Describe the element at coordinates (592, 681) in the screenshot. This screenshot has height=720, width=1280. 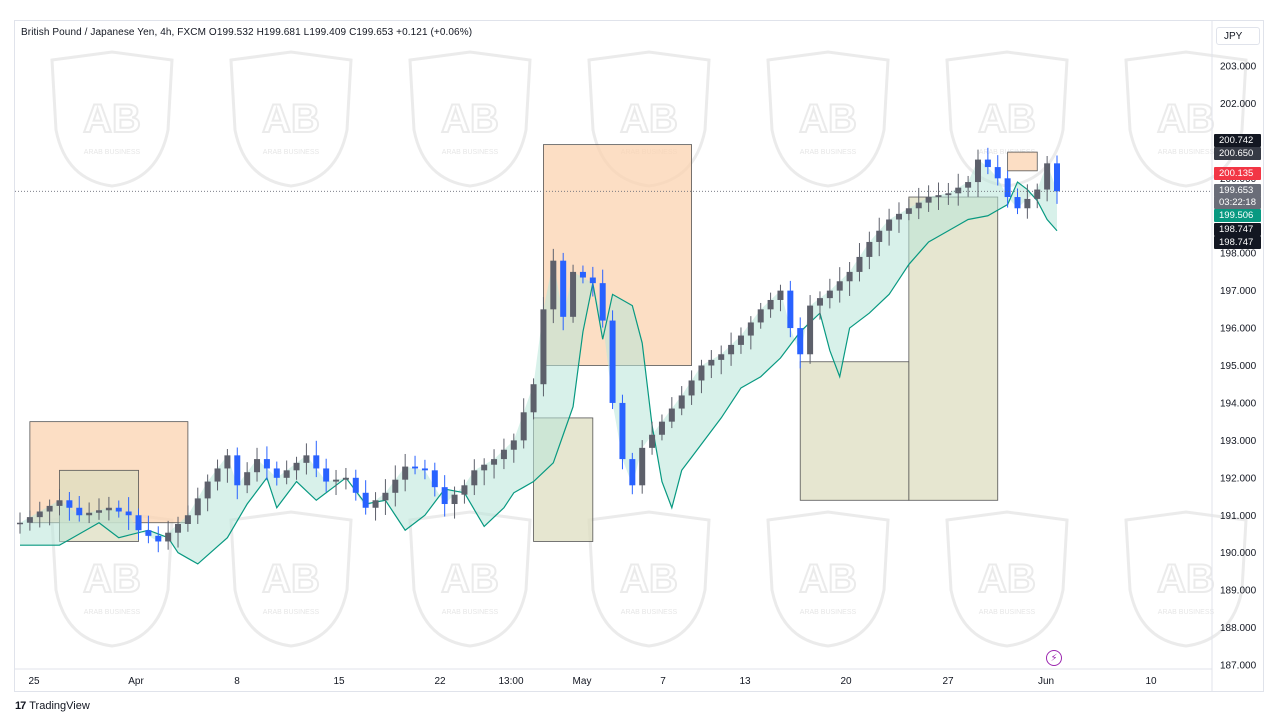
I see `x-axis: 25 Apr 8 15 22 13:00 May 7 13 20 27 Jun 10` at that location.